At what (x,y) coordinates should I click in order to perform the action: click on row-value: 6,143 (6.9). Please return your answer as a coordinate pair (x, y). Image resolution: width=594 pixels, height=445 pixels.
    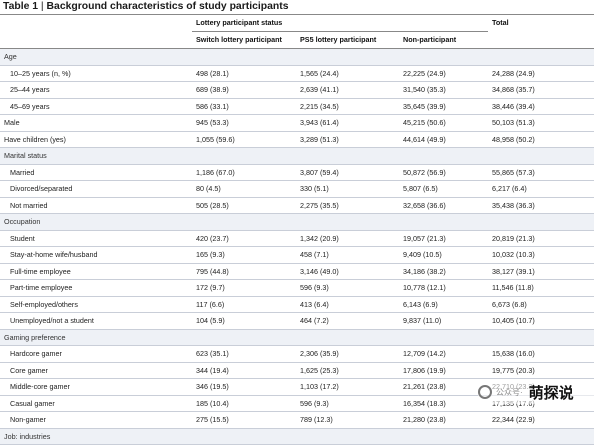
    Looking at the image, I should click on (444, 304).